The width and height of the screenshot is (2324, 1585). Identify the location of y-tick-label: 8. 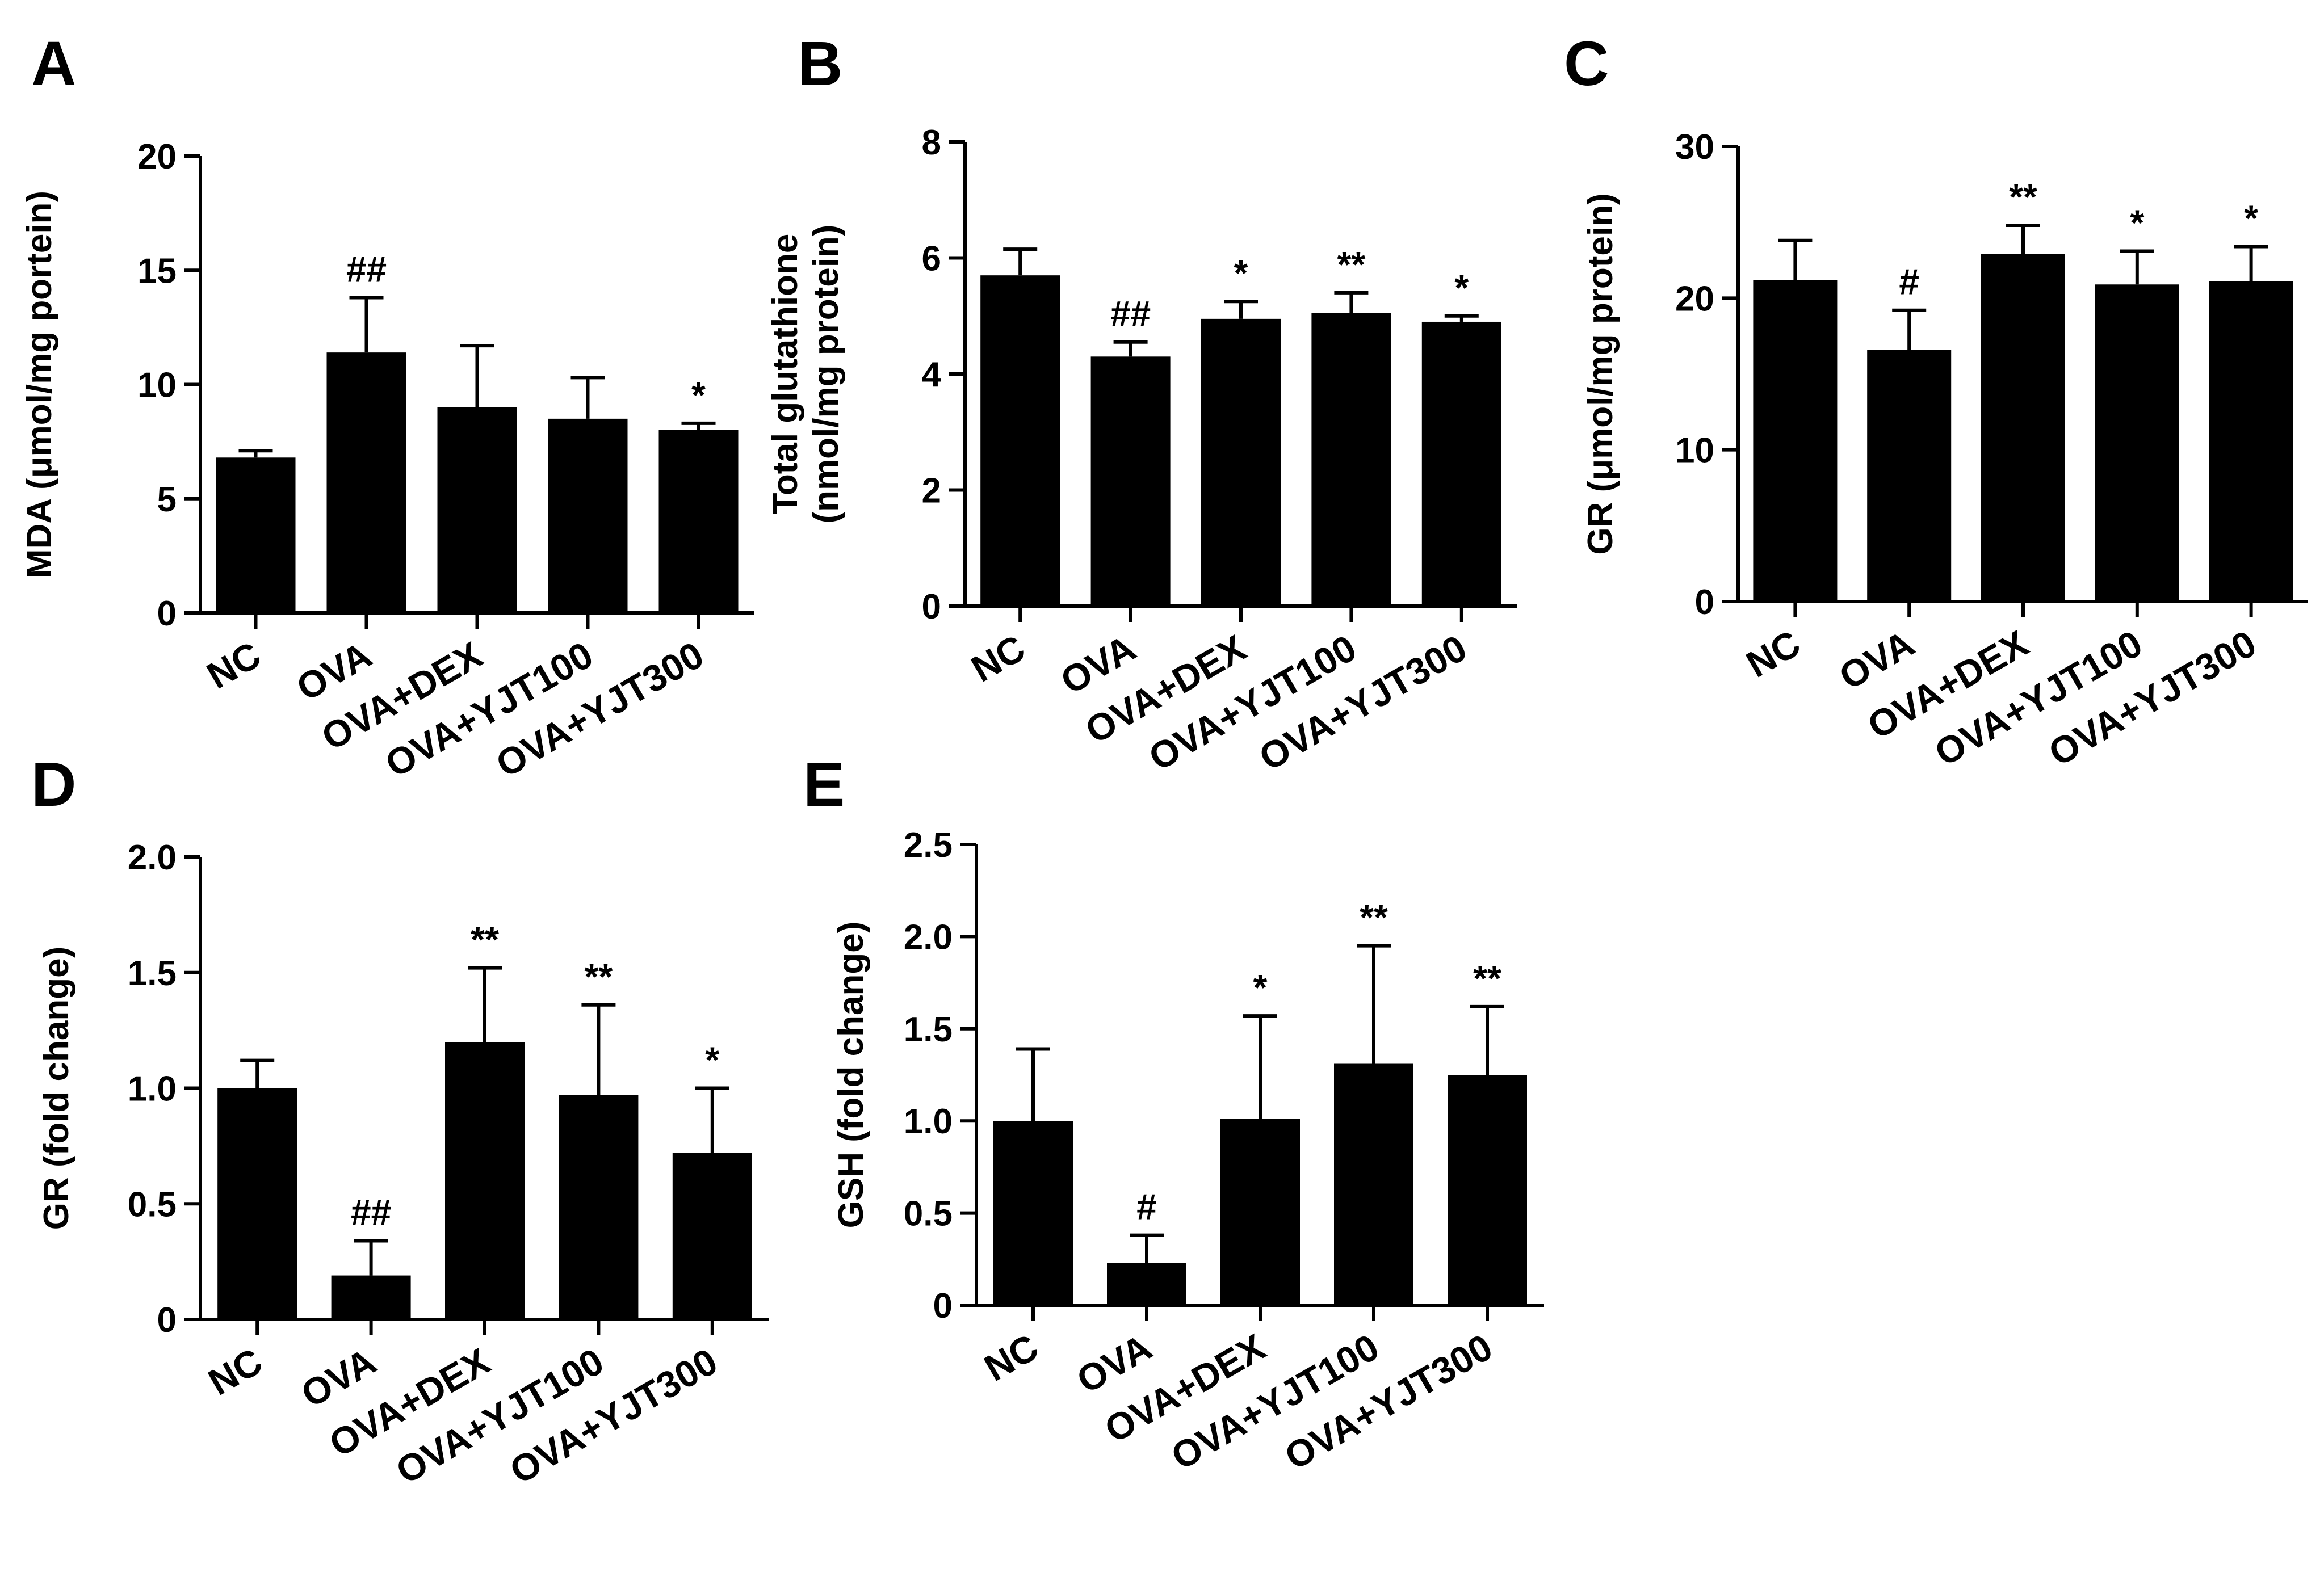
(932, 142).